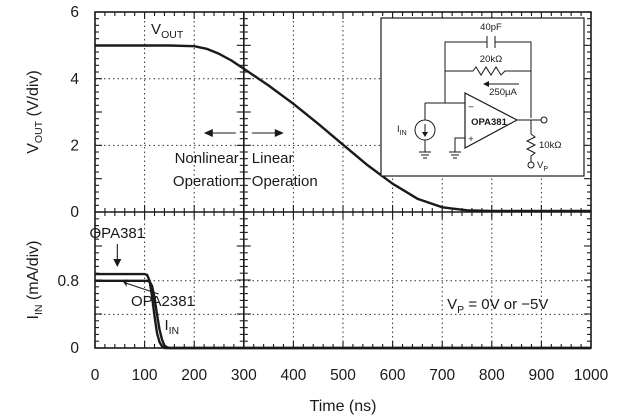 This screenshot has height=418, width=624. I want to click on x-tick-label: 200, so click(194, 375).